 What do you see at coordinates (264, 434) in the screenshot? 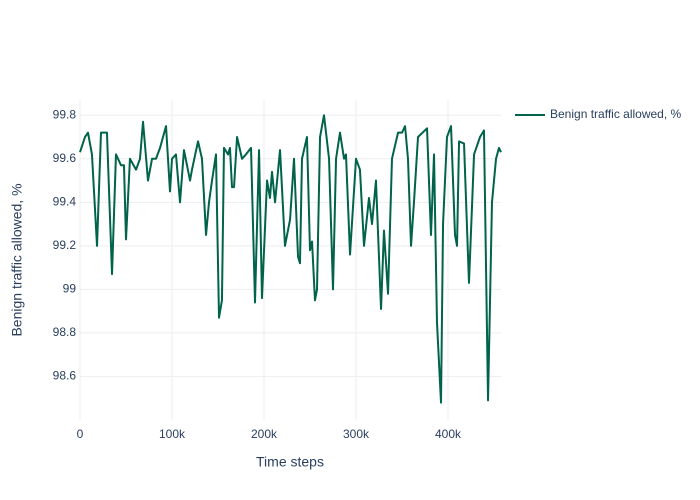
I see `x-tick-label: 200k` at bounding box center [264, 434].